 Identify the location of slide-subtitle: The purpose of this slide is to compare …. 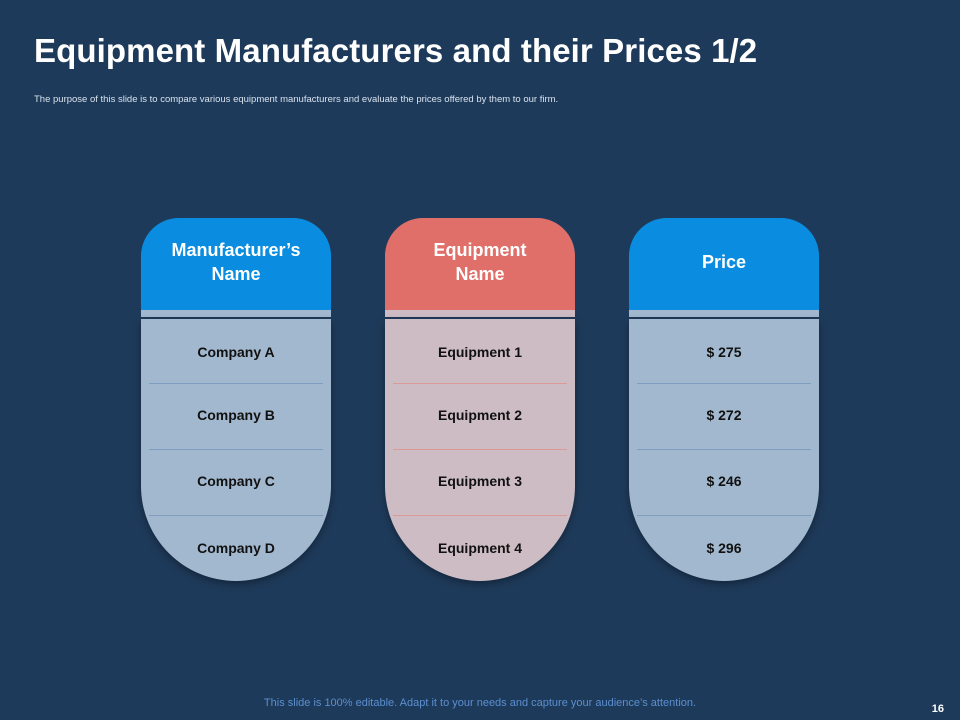
(296, 99).